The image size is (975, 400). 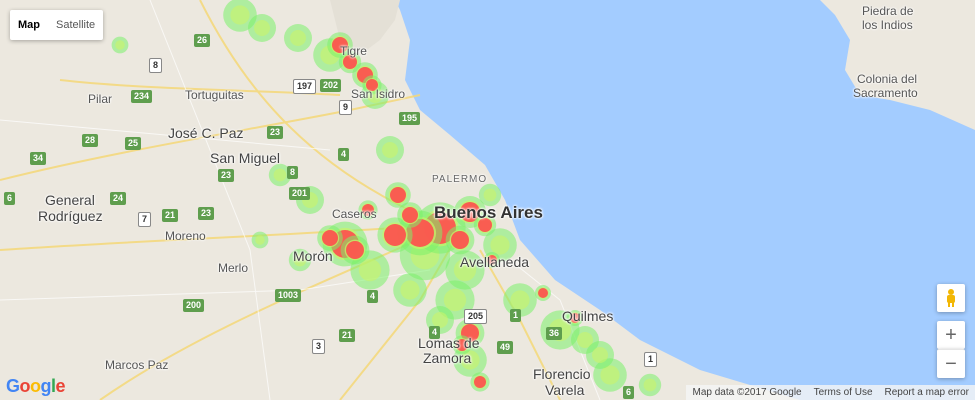 What do you see at coordinates (137, 365) in the screenshot?
I see `place-label: Marcos Paz` at bounding box center [137, 365].